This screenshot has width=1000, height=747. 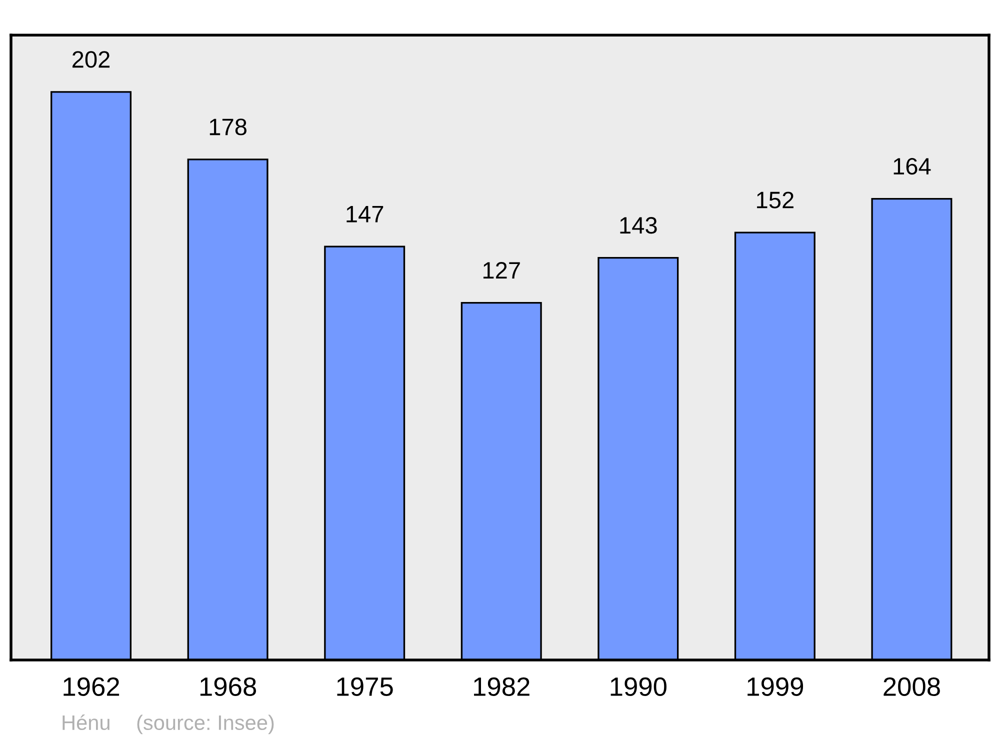 I want to click on data-label: 147, so click(x=365, y=214).